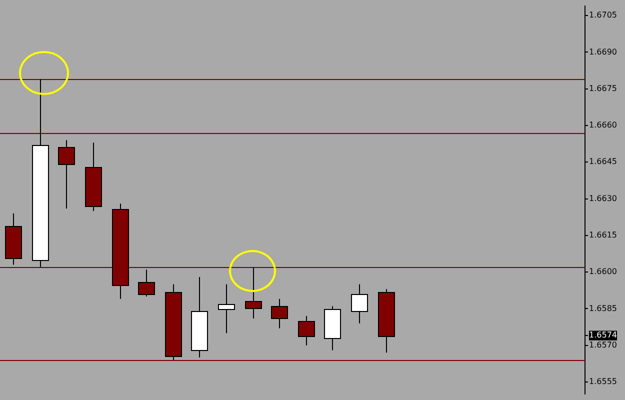  I want to click on y-tick-label: 1.6630, so click(603, 198).